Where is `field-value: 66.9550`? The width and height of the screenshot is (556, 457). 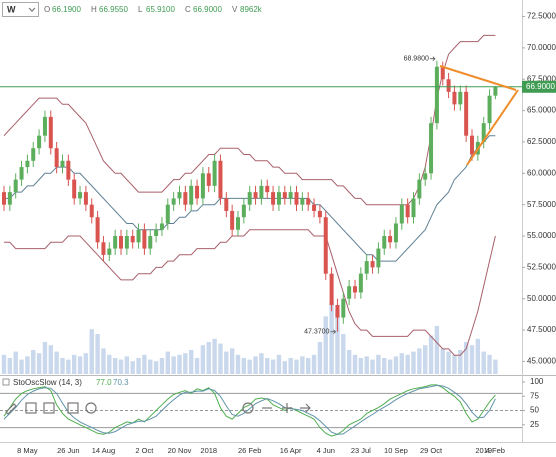 field-value: 66.9550 is located at coordinates (113, 9).